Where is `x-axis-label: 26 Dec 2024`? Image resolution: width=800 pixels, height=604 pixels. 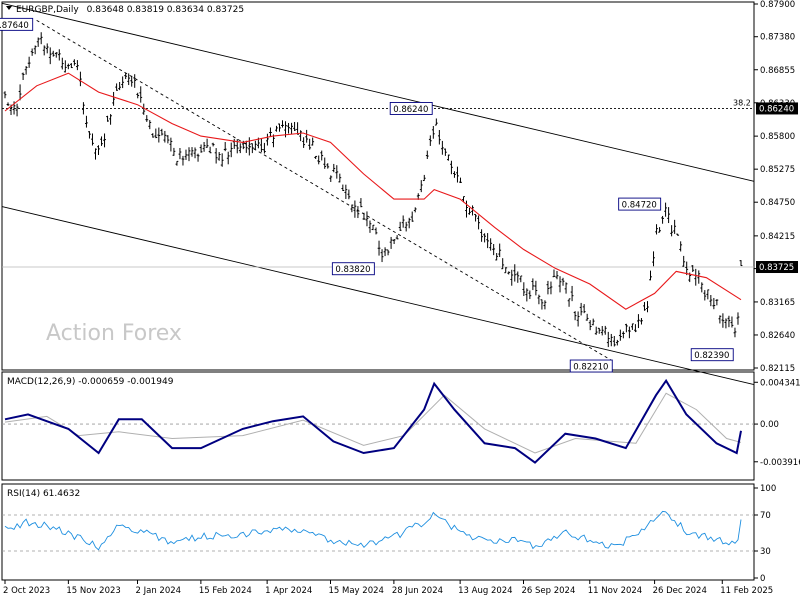
x-axis-label: 26 Dec 2024 is located at coordinates (680, 591).